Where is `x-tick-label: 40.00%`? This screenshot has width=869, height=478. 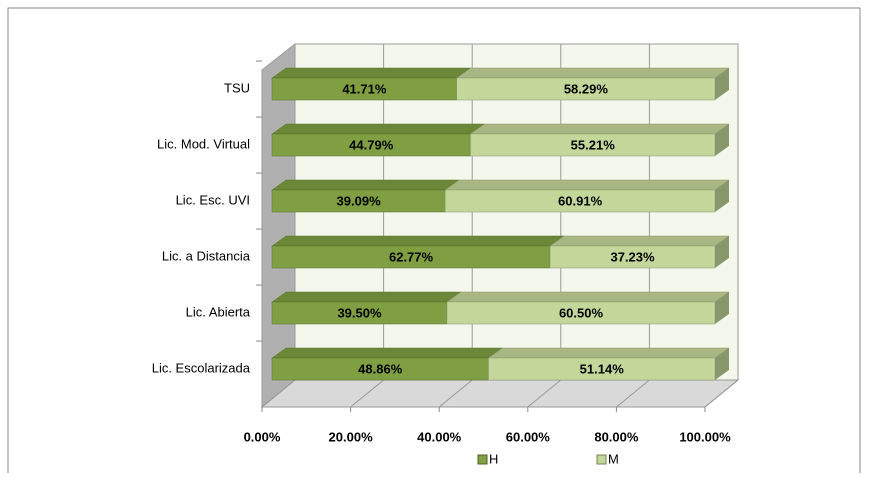 x-tick-label: 40.00% is located at coordinates (439, 436).